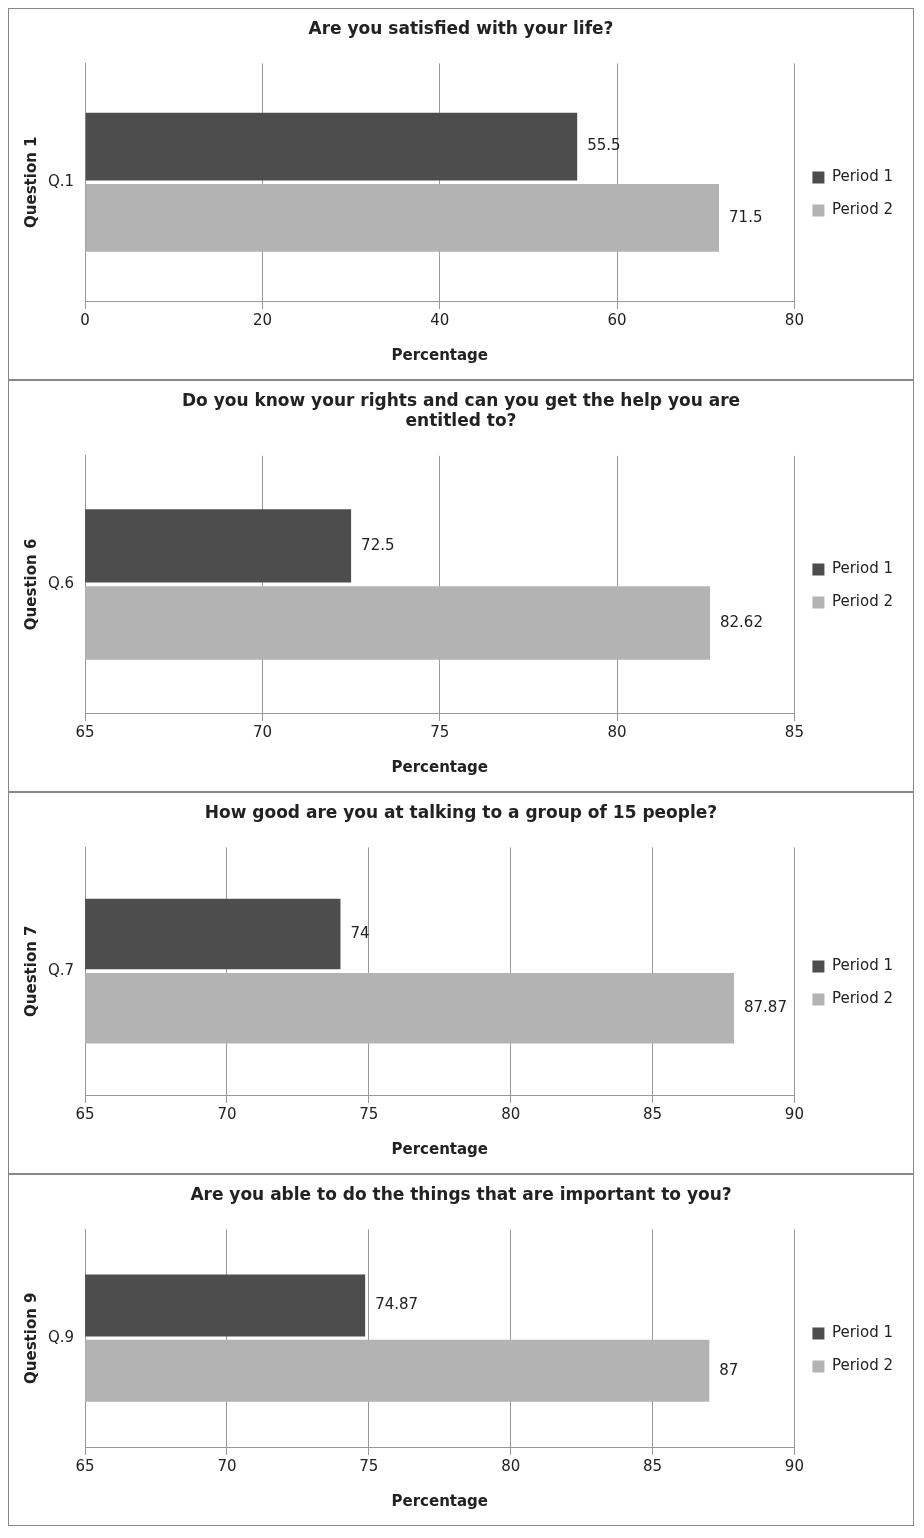  I want to click on data-label: 87.87, so click(765, 1007).